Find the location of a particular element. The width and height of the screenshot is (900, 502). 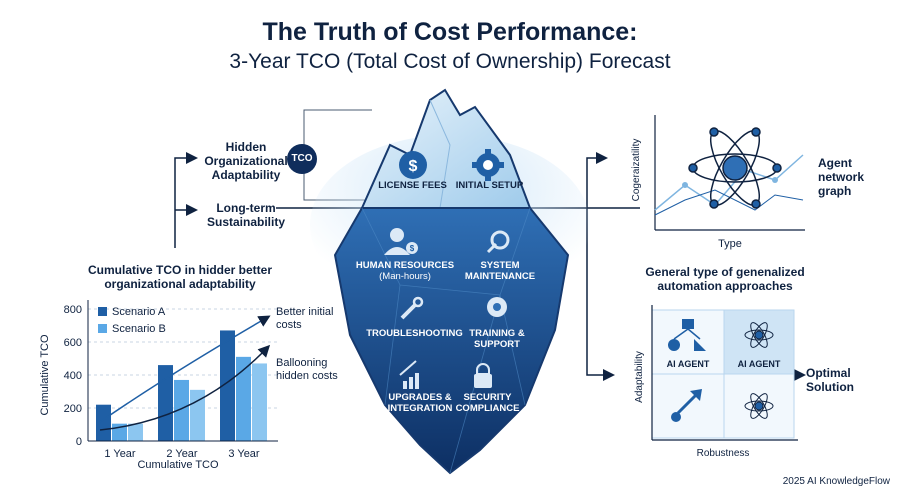

human-resources-sub: (Man-hours) is located at coordinates (405, 276).